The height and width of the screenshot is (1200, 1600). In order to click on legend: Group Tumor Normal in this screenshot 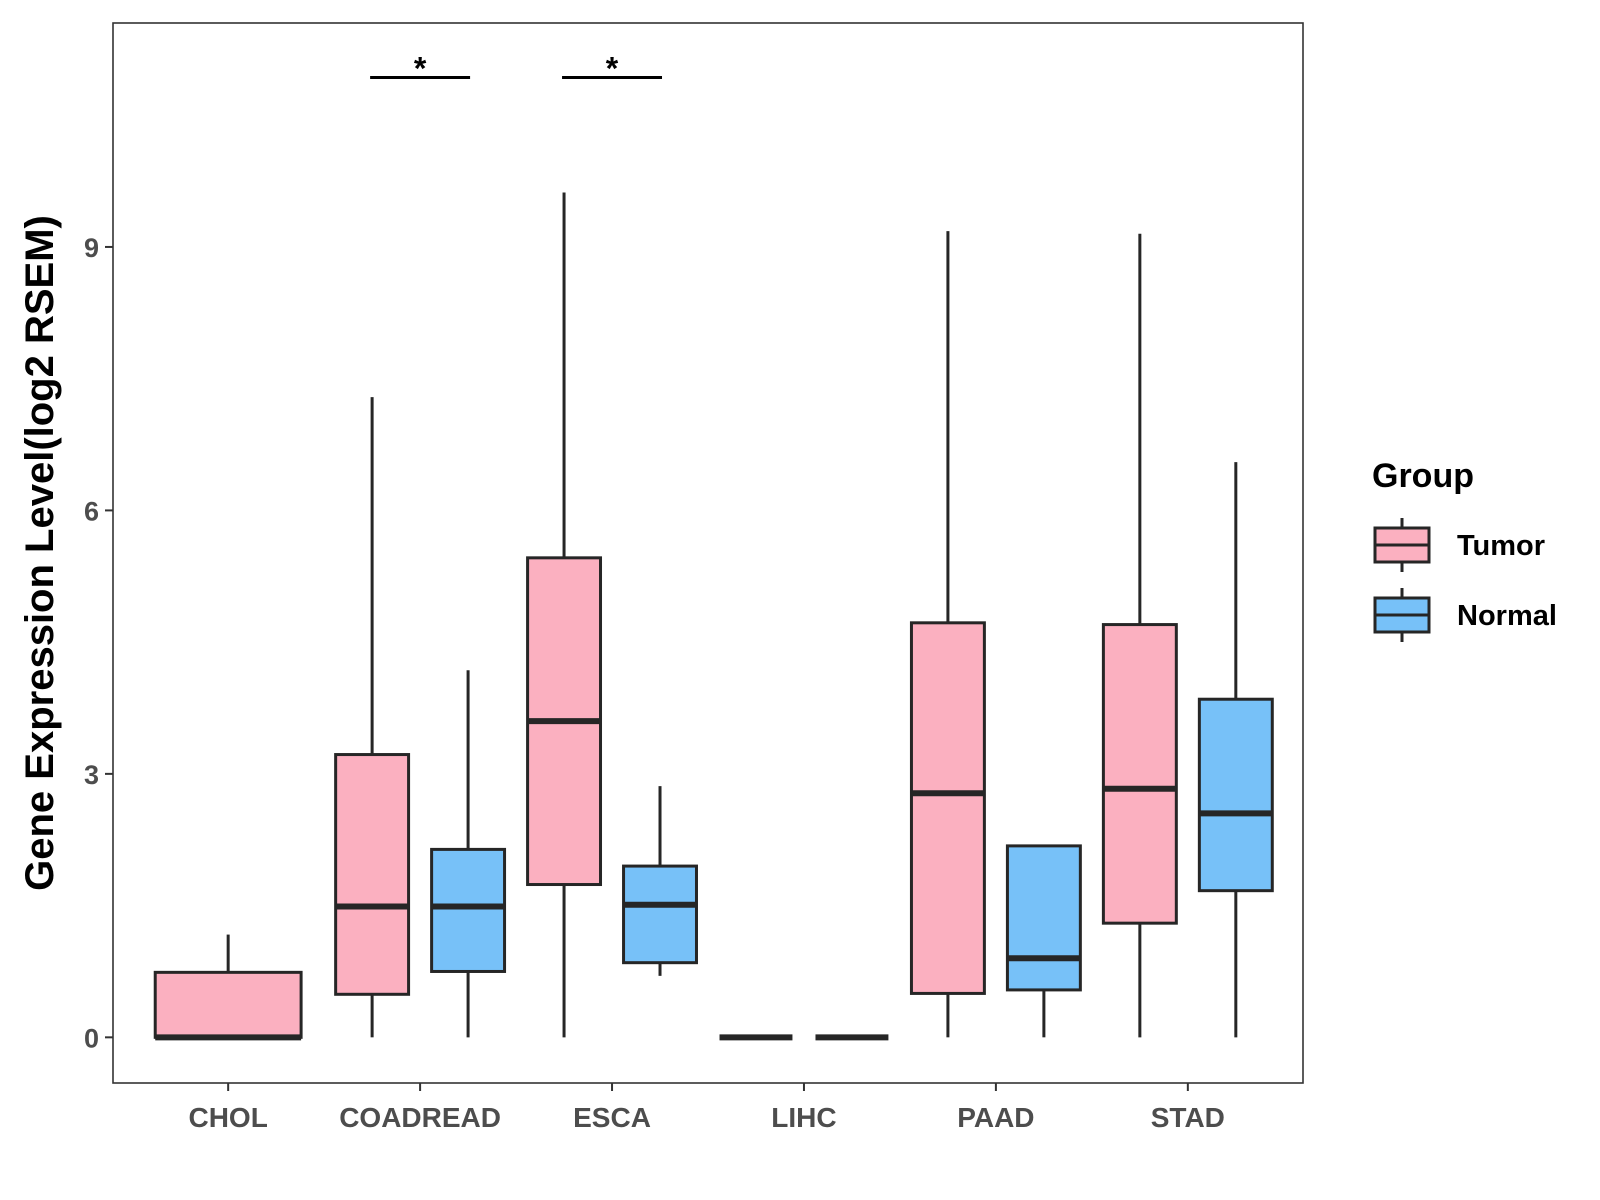, I will do `click(1464, 549)`.